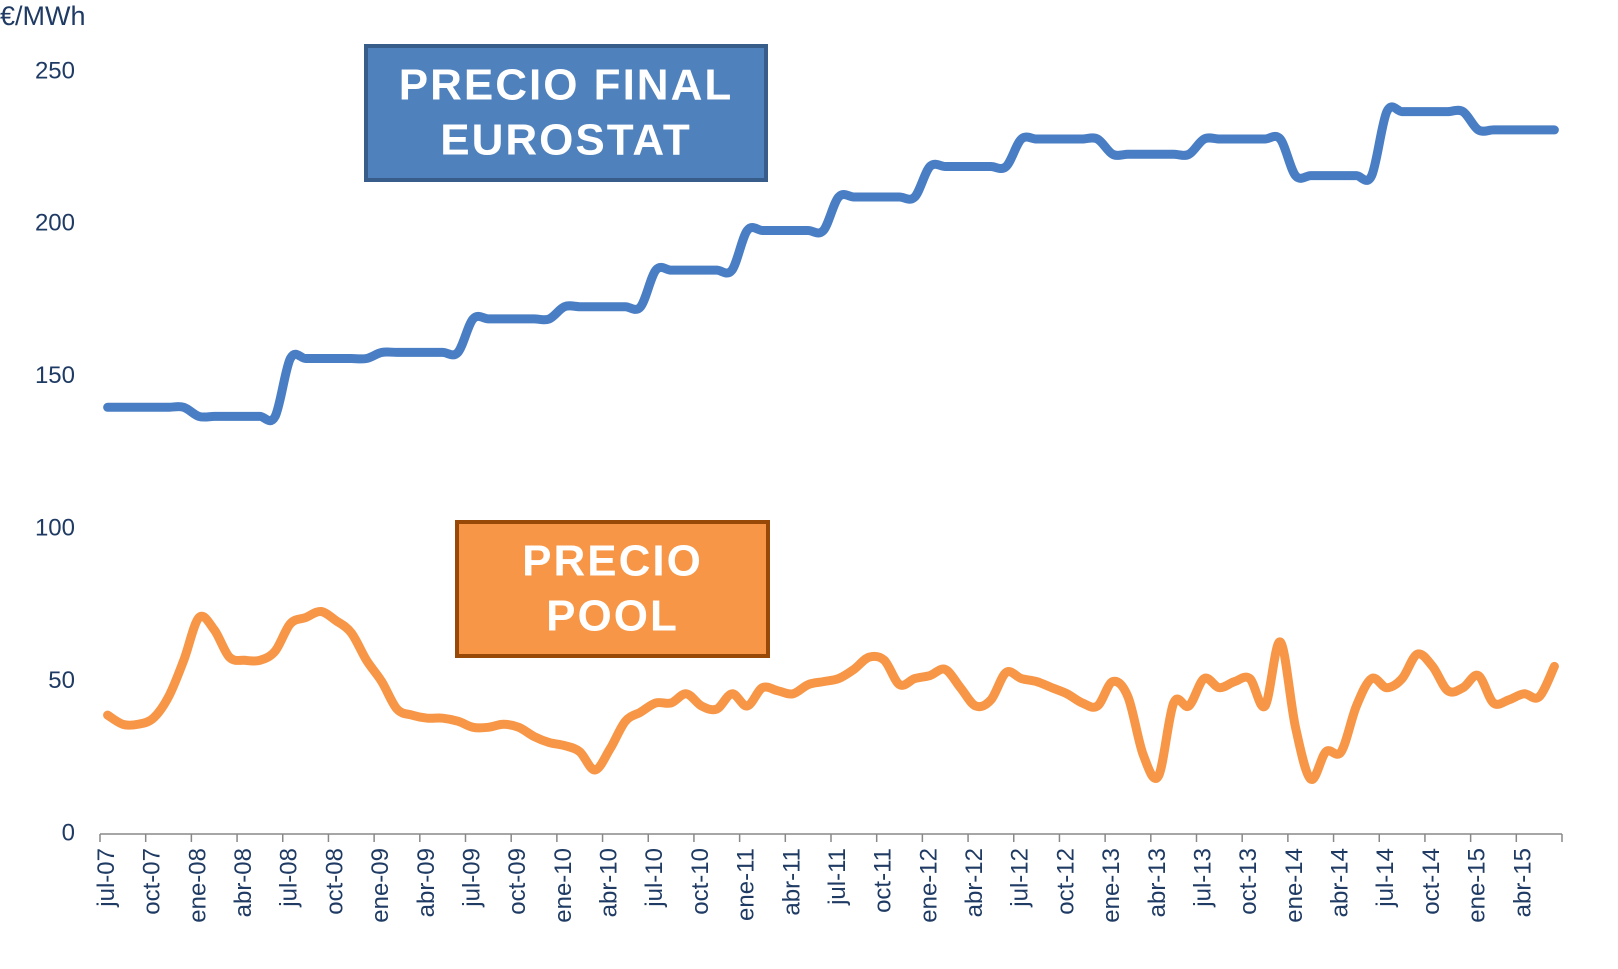 Image resolution: width=1618 pixels, height=969 pixels. Describe the element at coordinates (426, 882) in the screenshot. I see `x-tick-label: abr-09` at that location.